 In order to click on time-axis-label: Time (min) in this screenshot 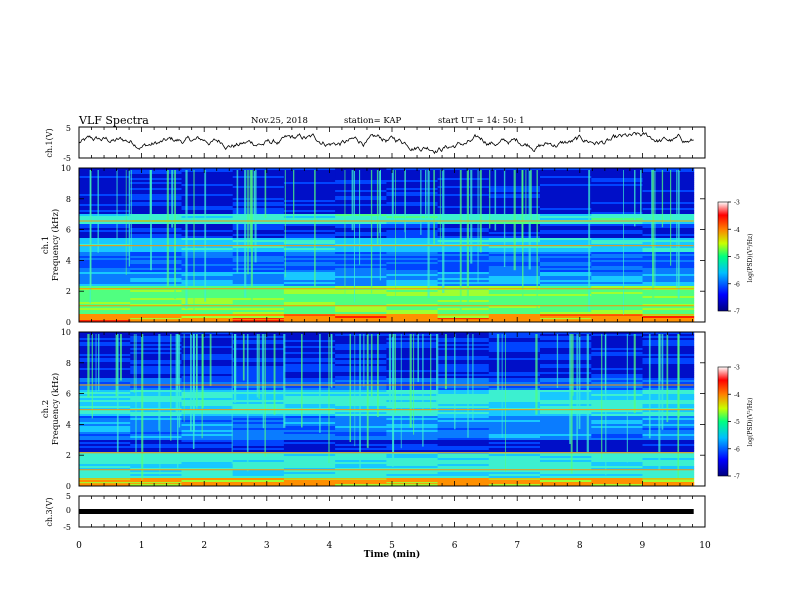, I will do `click(392, 554)`.